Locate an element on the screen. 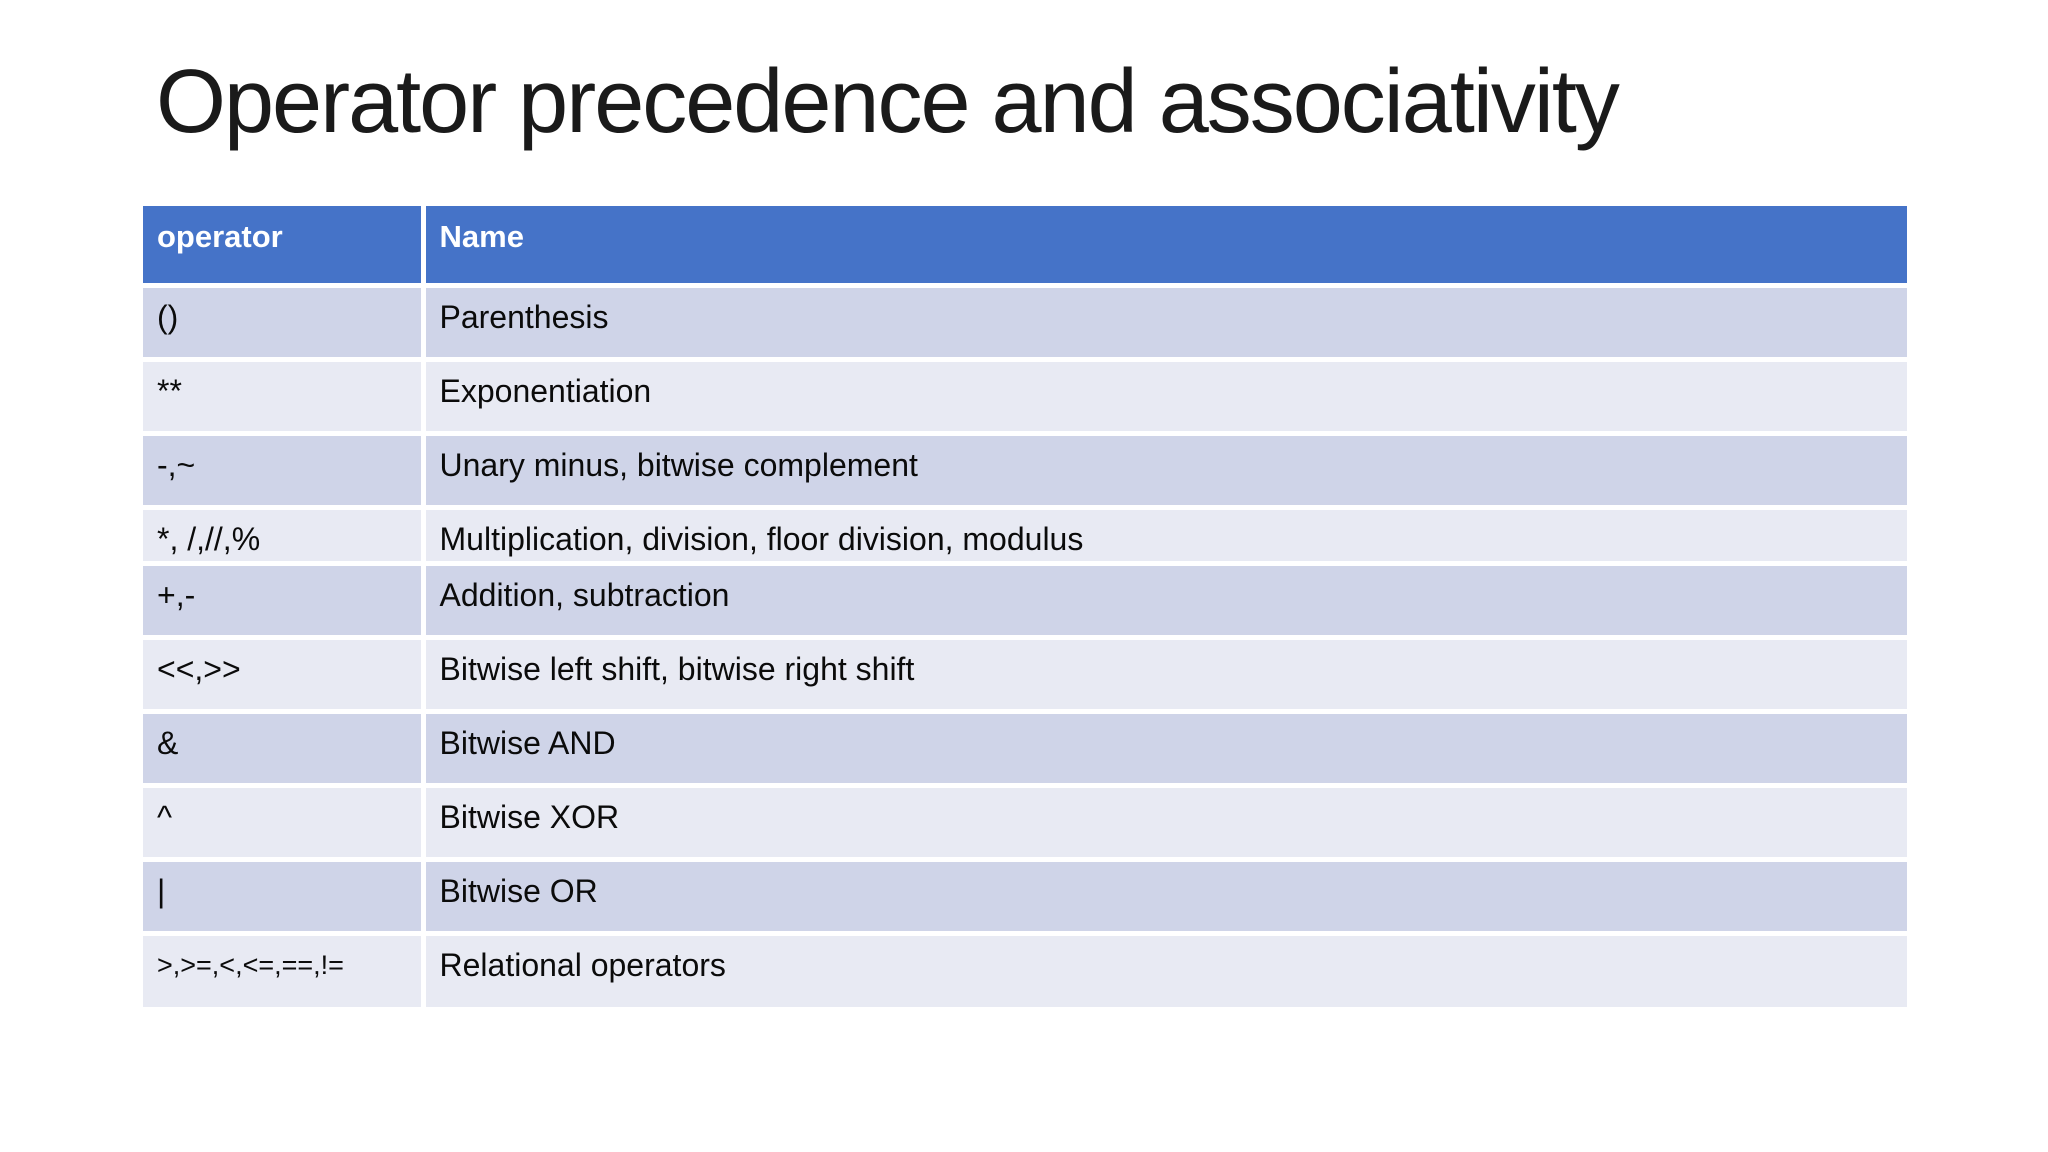 The height and width of the screenshot is (1152, 2048). table-row: -,~ Unary minus, bitwise complement is located at coordinates (1025, 470).